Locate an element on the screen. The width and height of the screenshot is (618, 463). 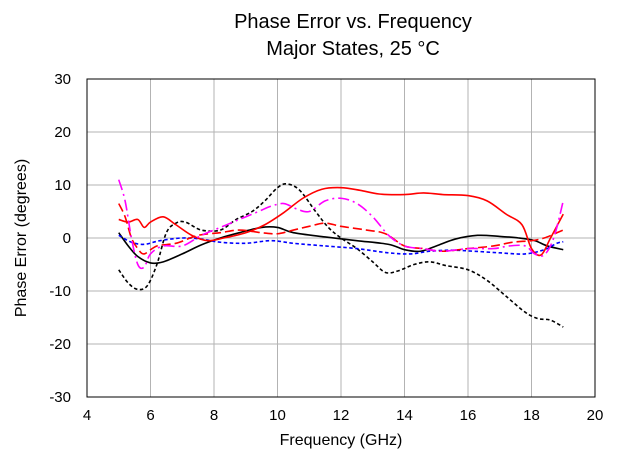
x-tick-label: 18 is located at coordinates (531, 415).